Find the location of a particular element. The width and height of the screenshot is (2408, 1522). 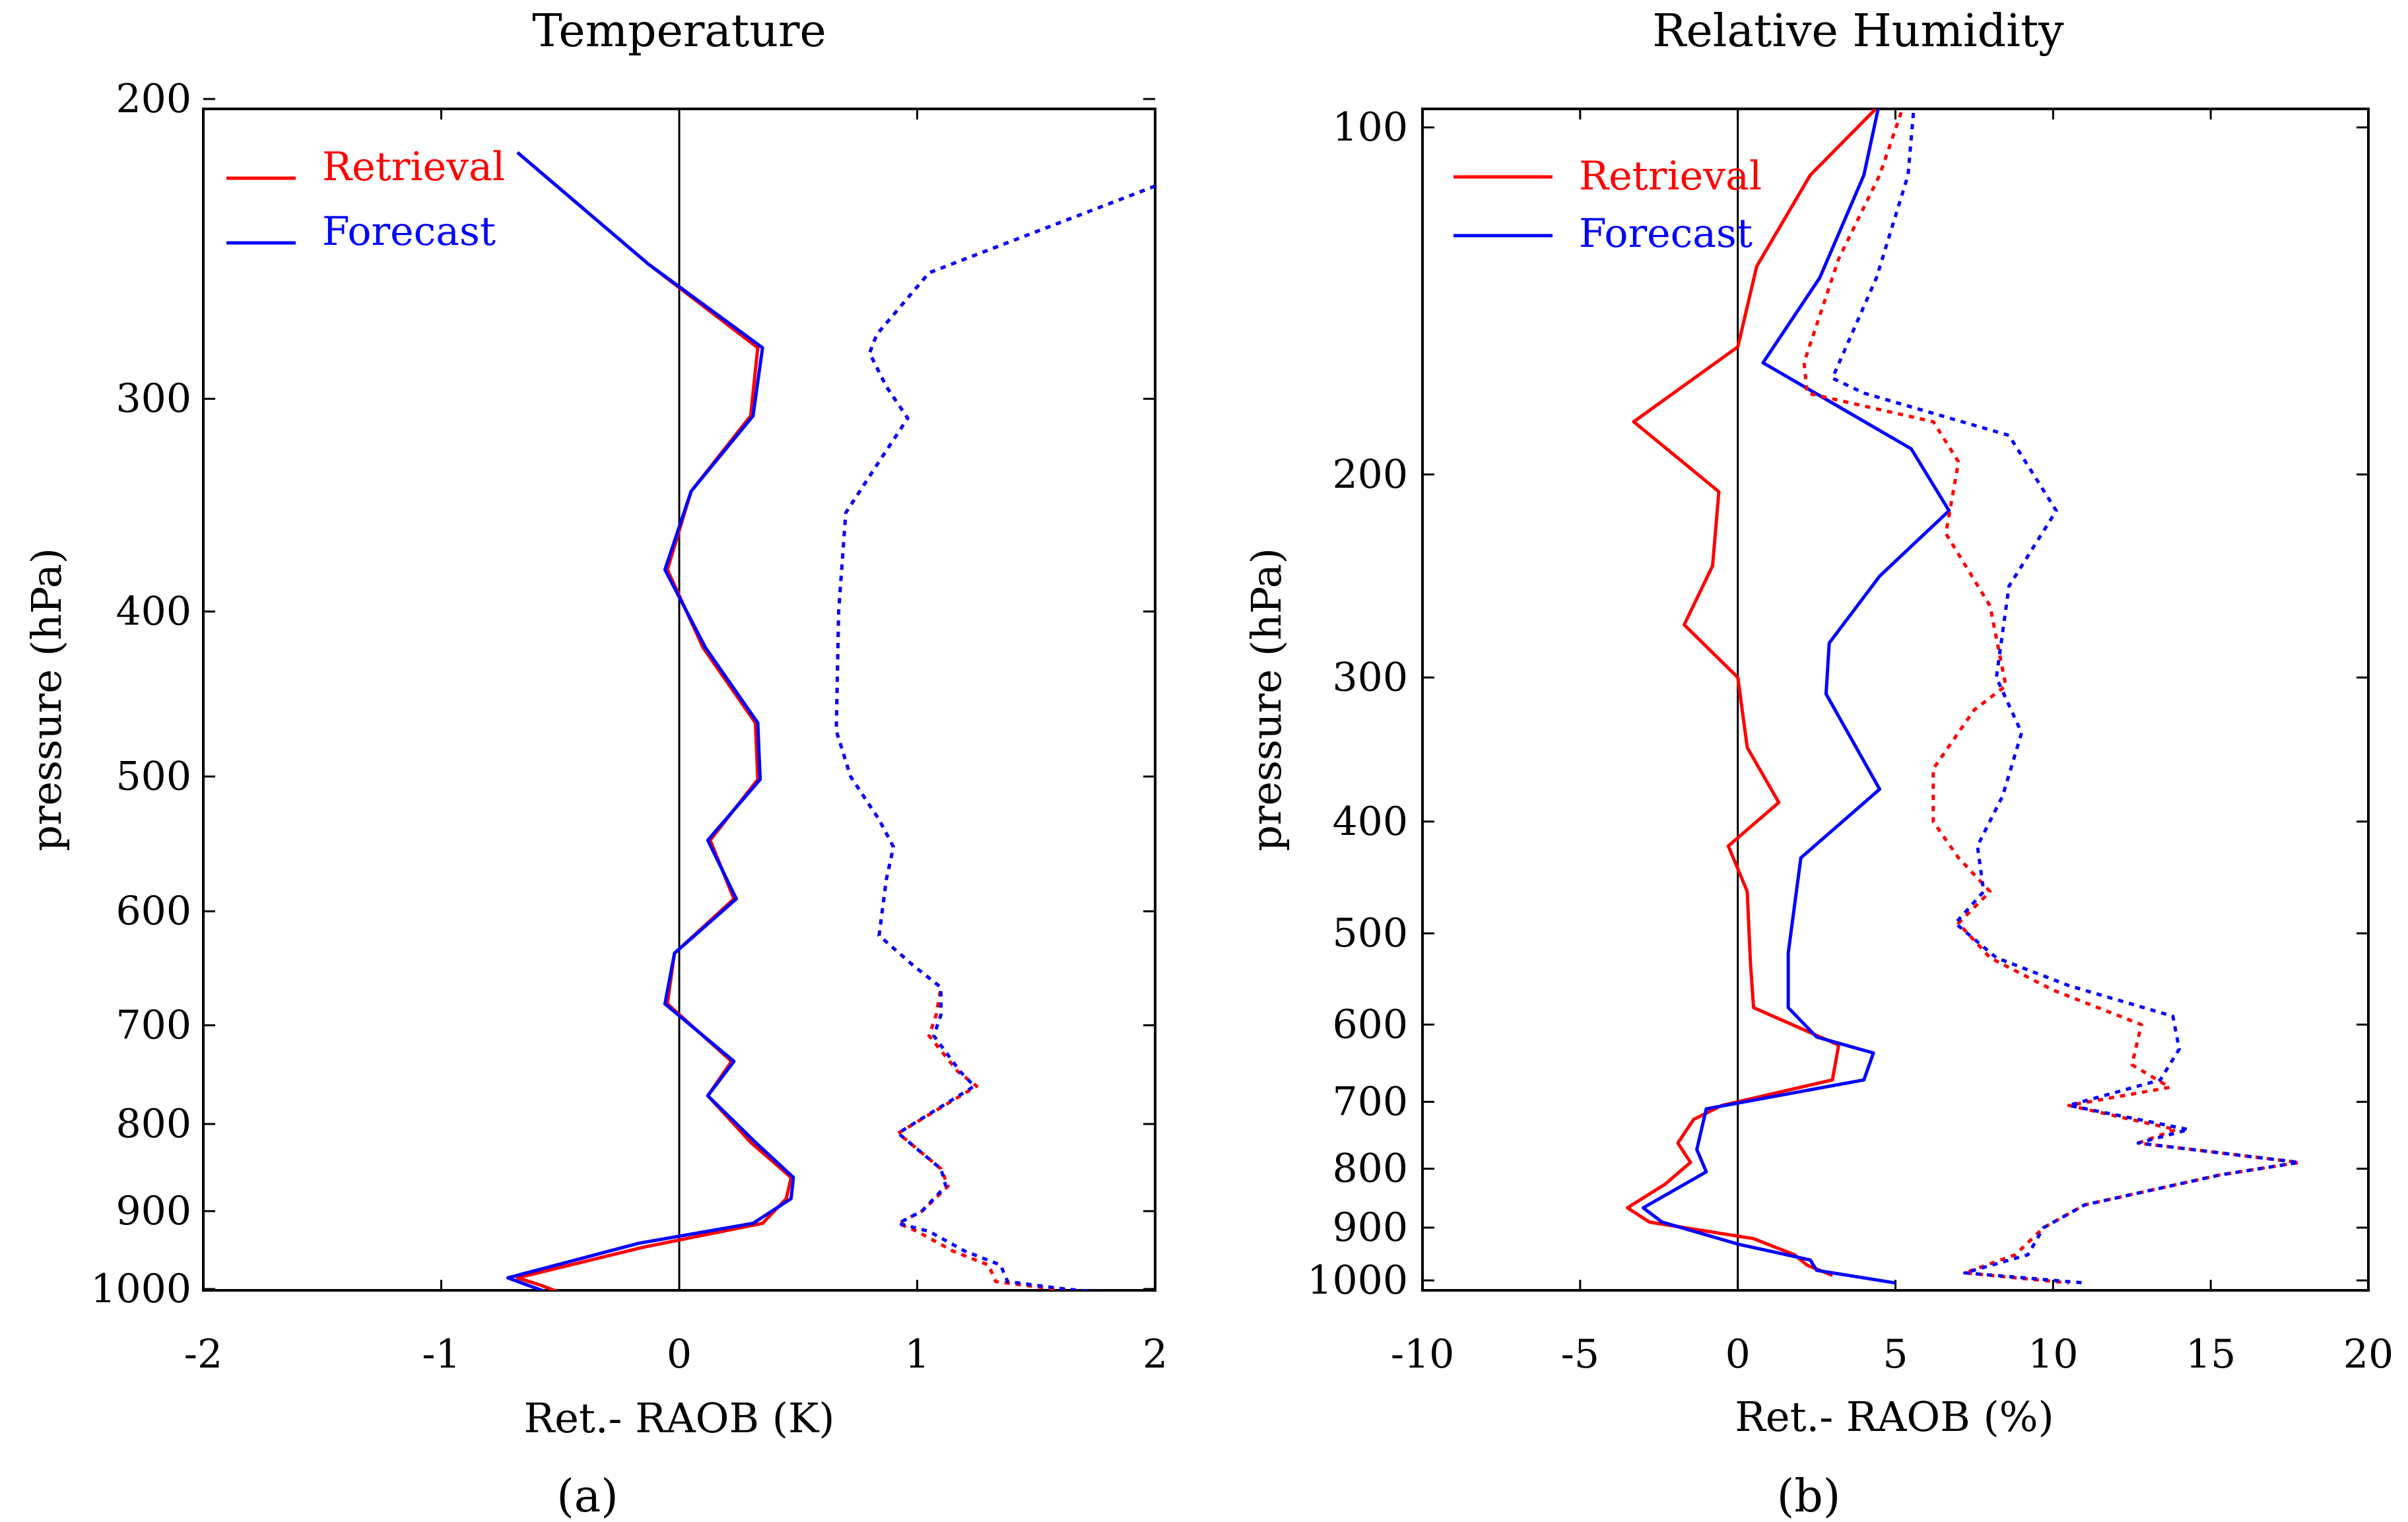

temperature-chart-title: Temperature is located at coordinates (679, 31).